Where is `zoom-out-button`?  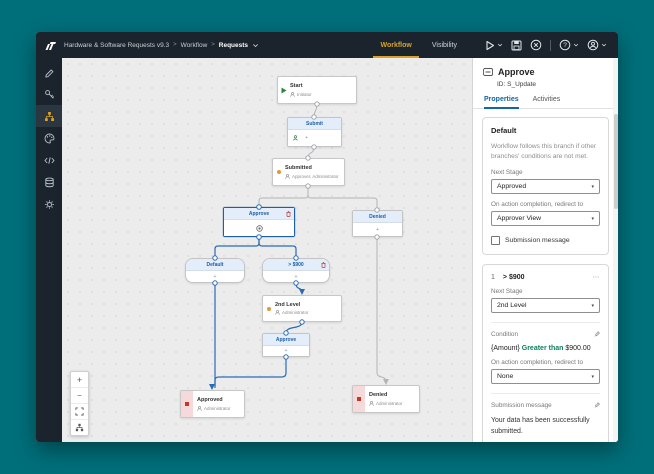
zoom-out-button is located at coordinates (79, 396).